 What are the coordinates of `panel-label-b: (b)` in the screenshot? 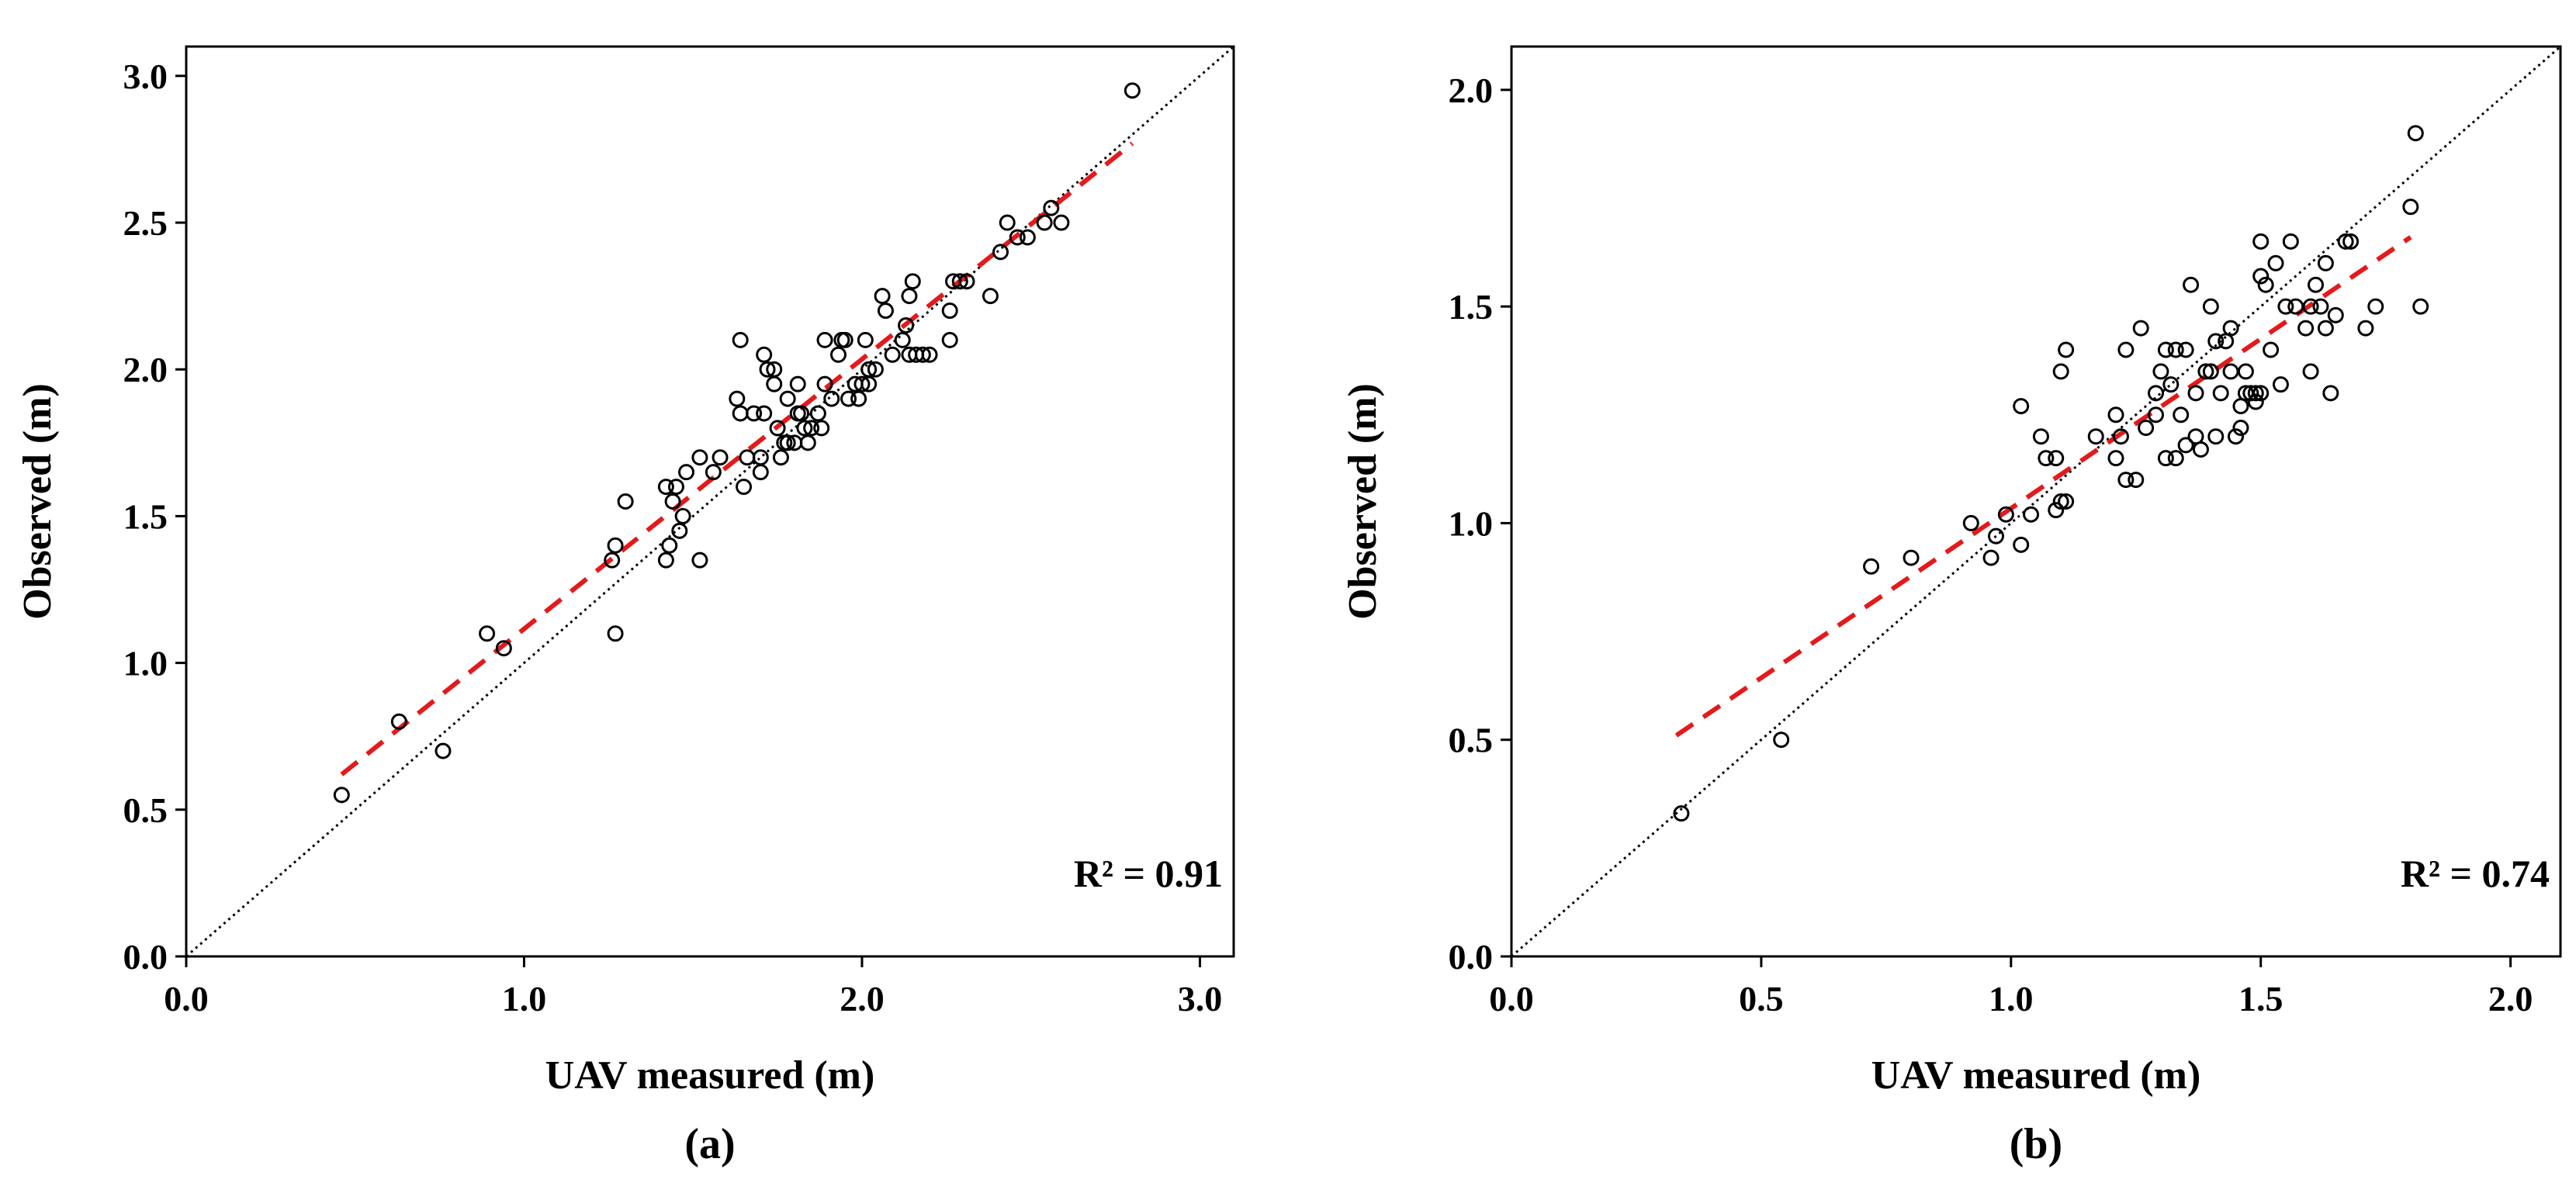 It's located at (2036, 1144).